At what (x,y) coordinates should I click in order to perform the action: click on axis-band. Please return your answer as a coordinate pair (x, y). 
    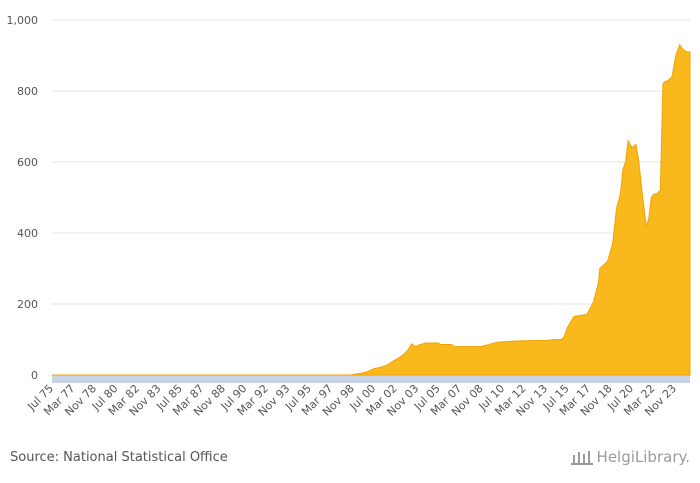
    Looking at the image, I should click on (371, 379).